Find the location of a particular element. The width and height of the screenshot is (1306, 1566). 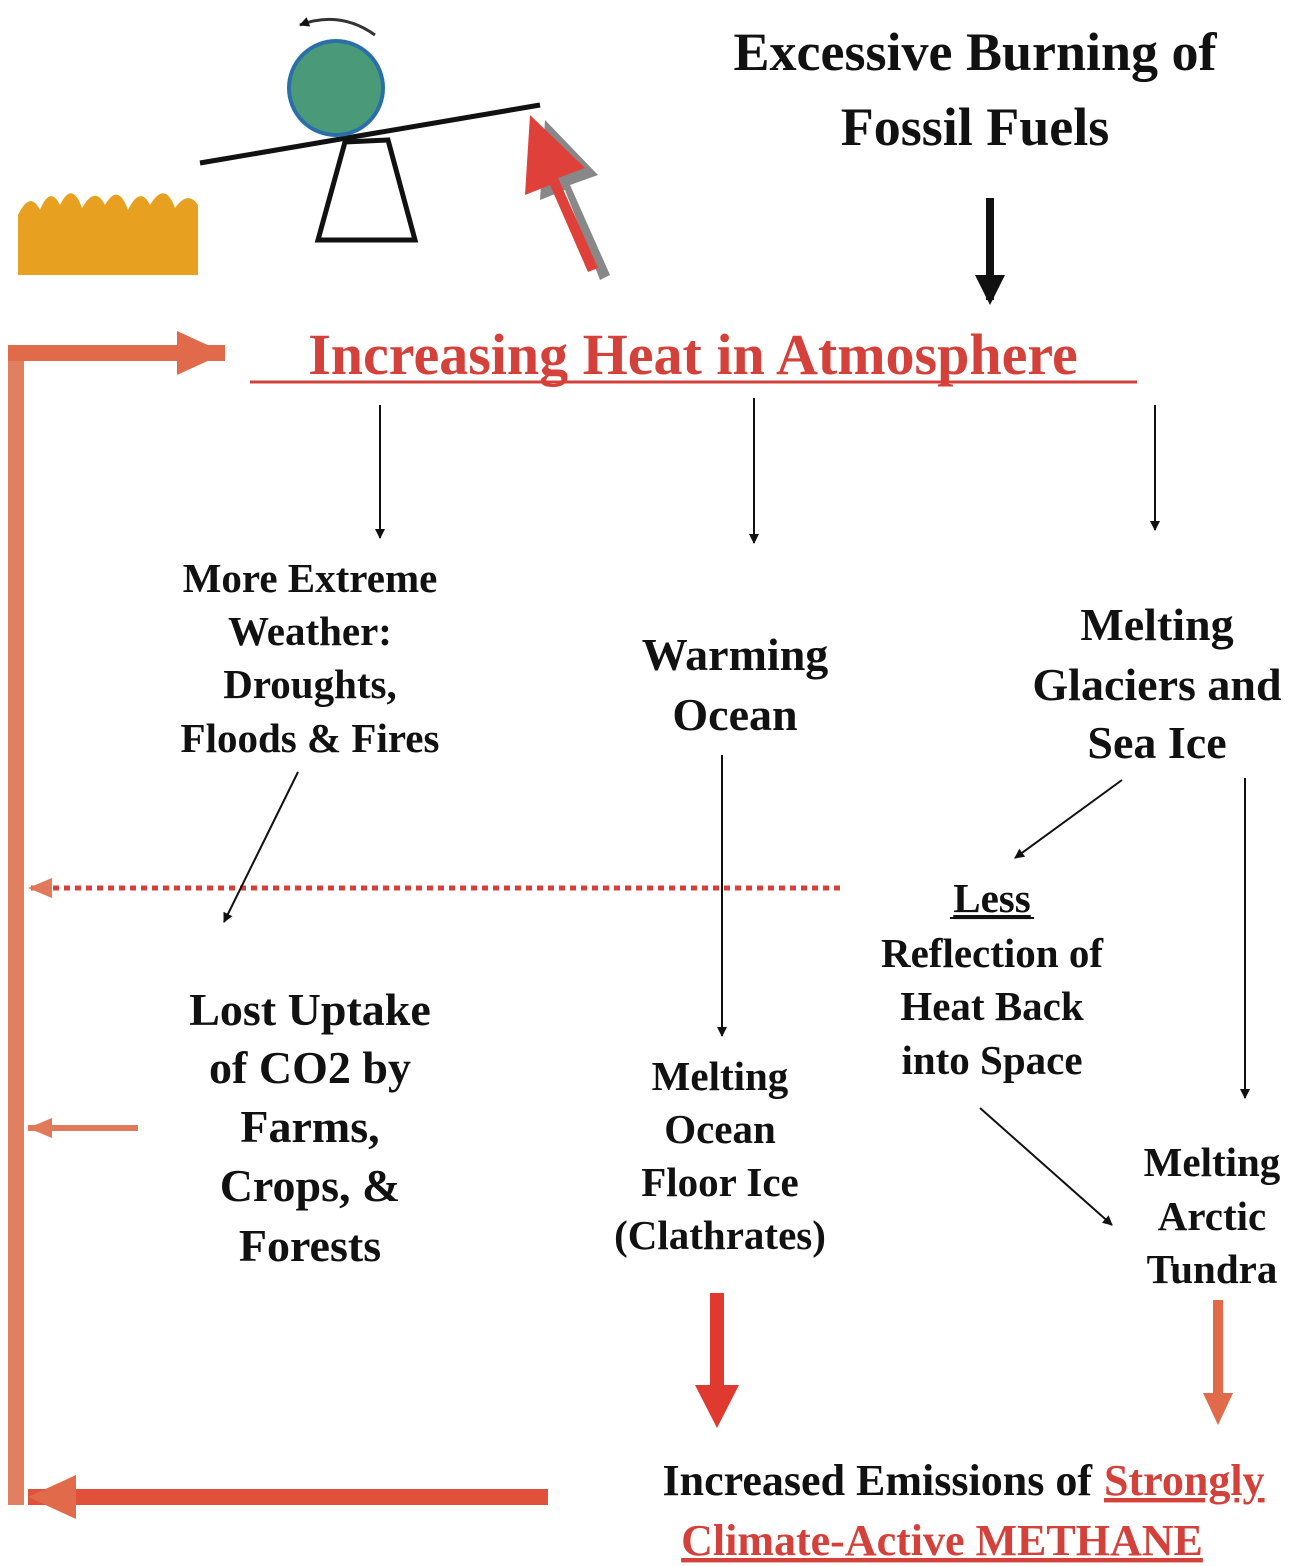

globe is located at coordinates (336, 88).